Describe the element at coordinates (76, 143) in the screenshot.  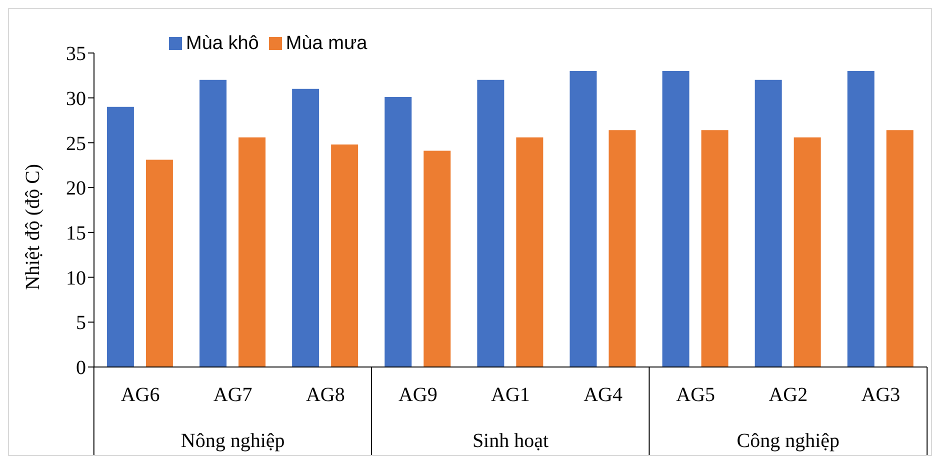
I see `y-tick-label: 25` at that location.